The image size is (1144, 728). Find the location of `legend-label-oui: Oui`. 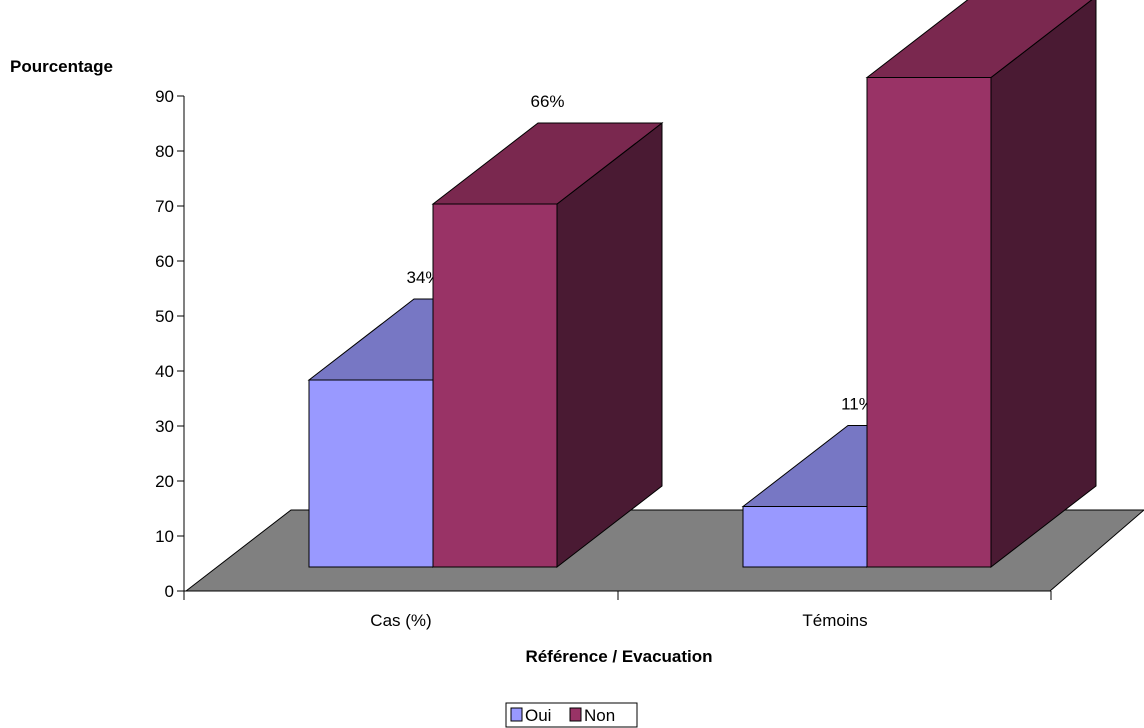

legend-label-oui: Oui is located at coordinates (538, 715).